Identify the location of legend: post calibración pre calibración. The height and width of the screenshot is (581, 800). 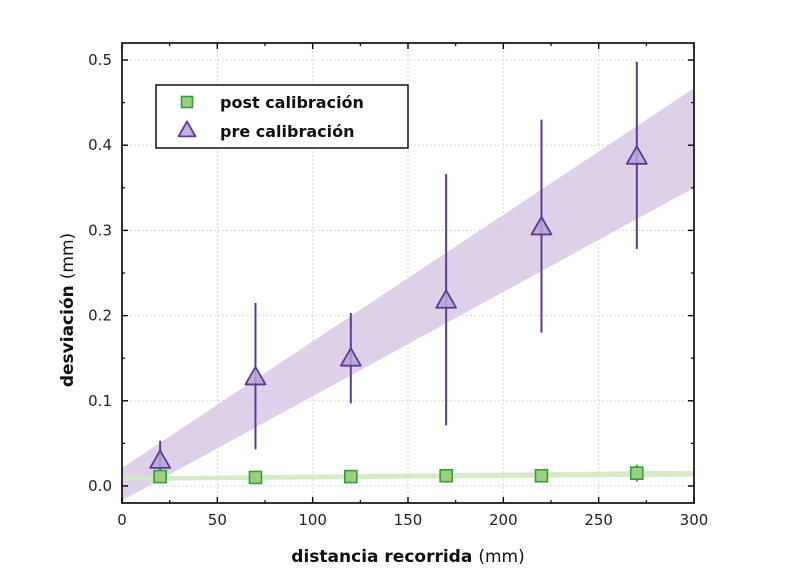
(282, 116).